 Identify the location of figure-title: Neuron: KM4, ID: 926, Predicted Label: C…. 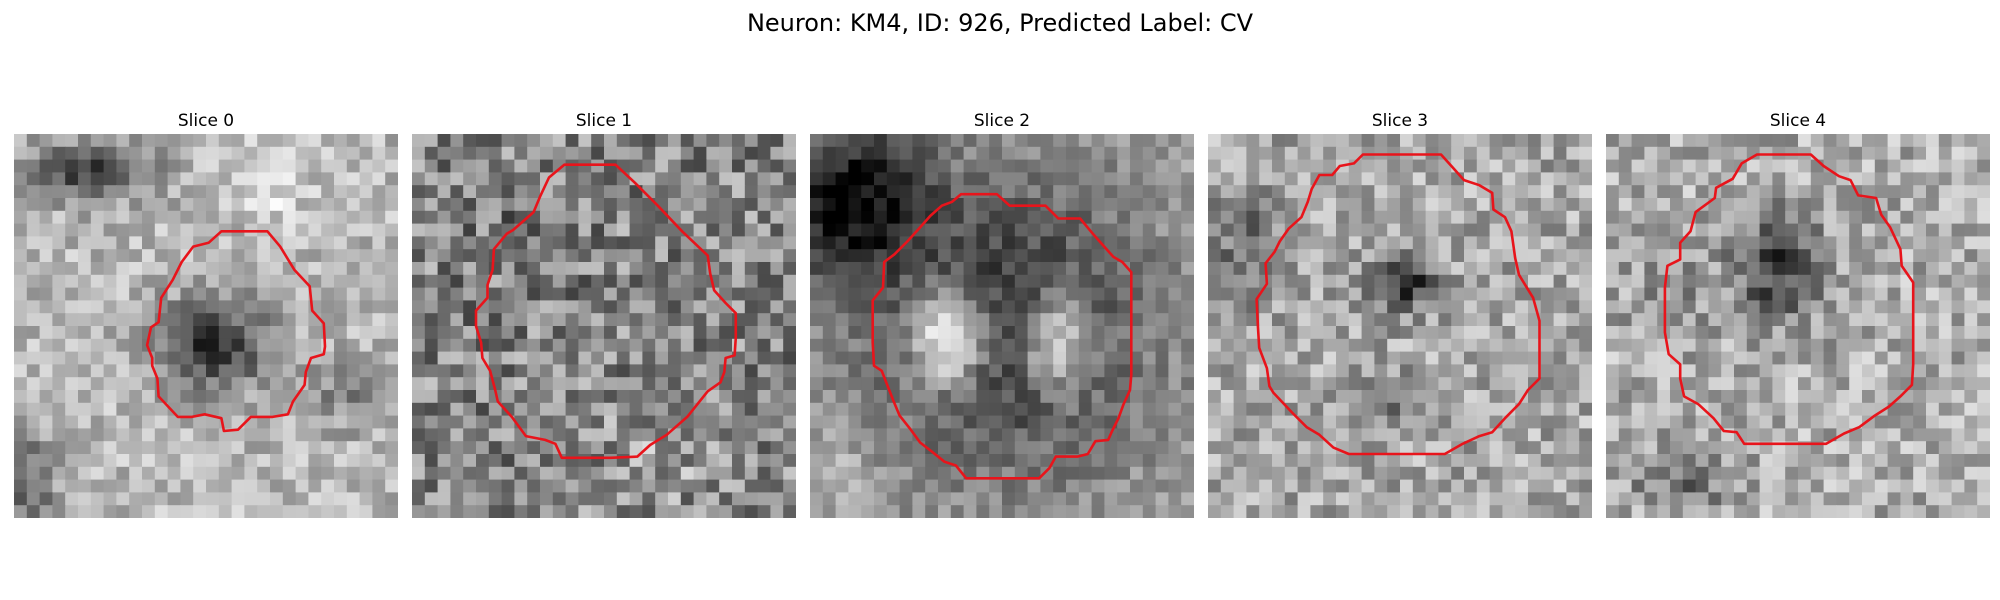
(1000, 23).